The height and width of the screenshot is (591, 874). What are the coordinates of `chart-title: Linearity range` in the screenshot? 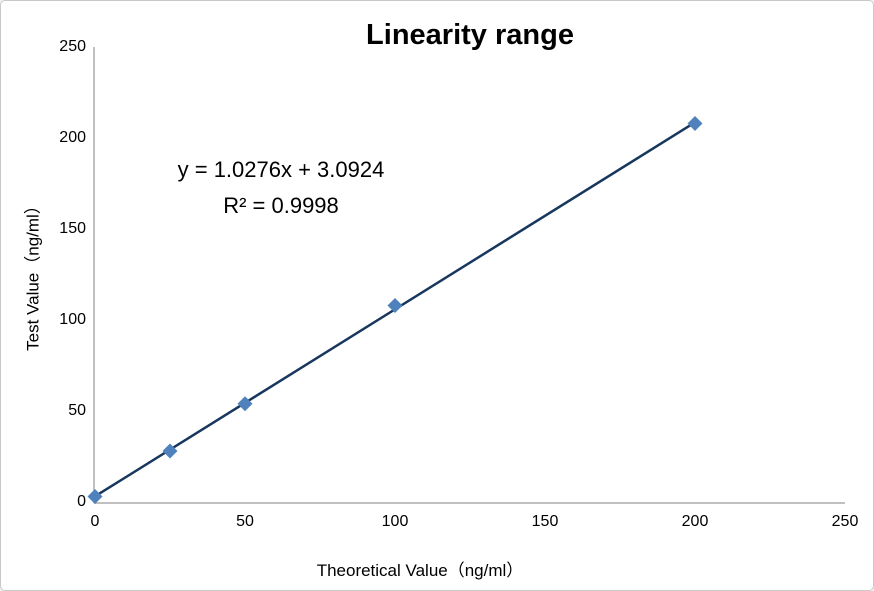 It's located at (470, 35).